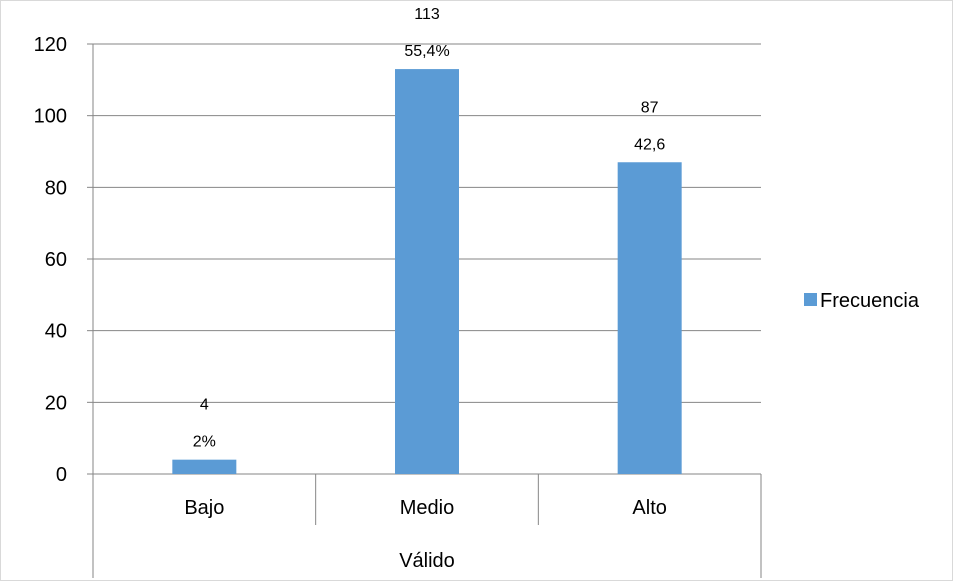  What do you see at coordinates (204, 508) in the screenshot?
I see `category-label: Bajo` at bounding box center [204, 508].